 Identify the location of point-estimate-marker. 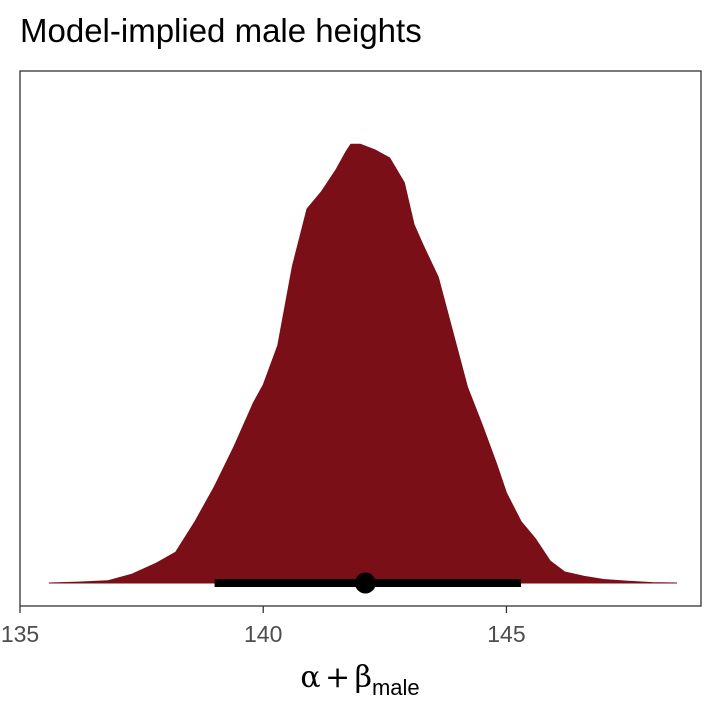
(365, 583).